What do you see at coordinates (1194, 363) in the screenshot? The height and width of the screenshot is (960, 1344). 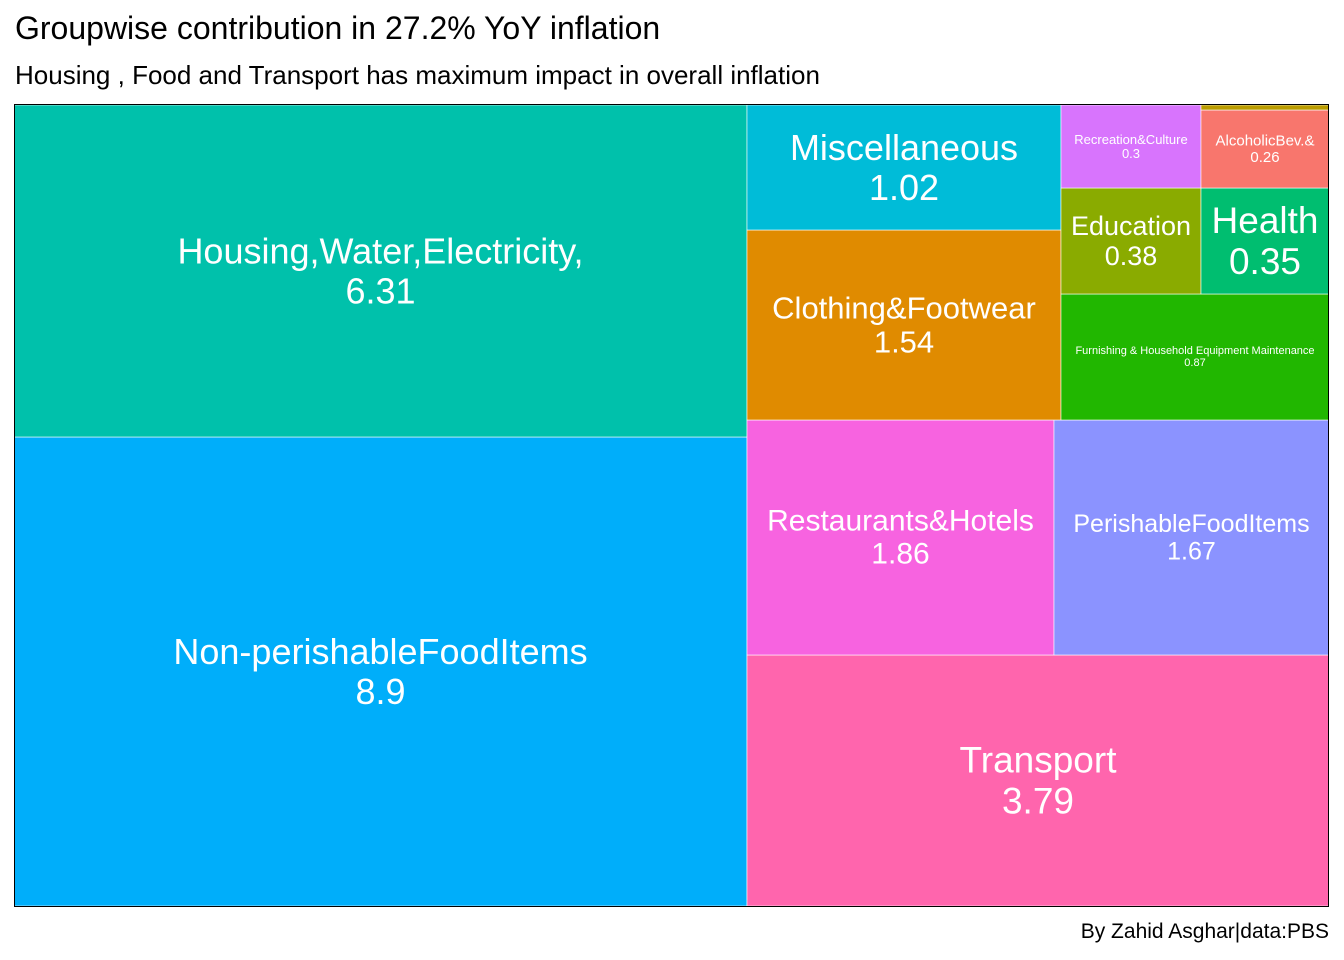 I see `tile-value-furnishing: 0.87` at bounding box center [1194, 363].